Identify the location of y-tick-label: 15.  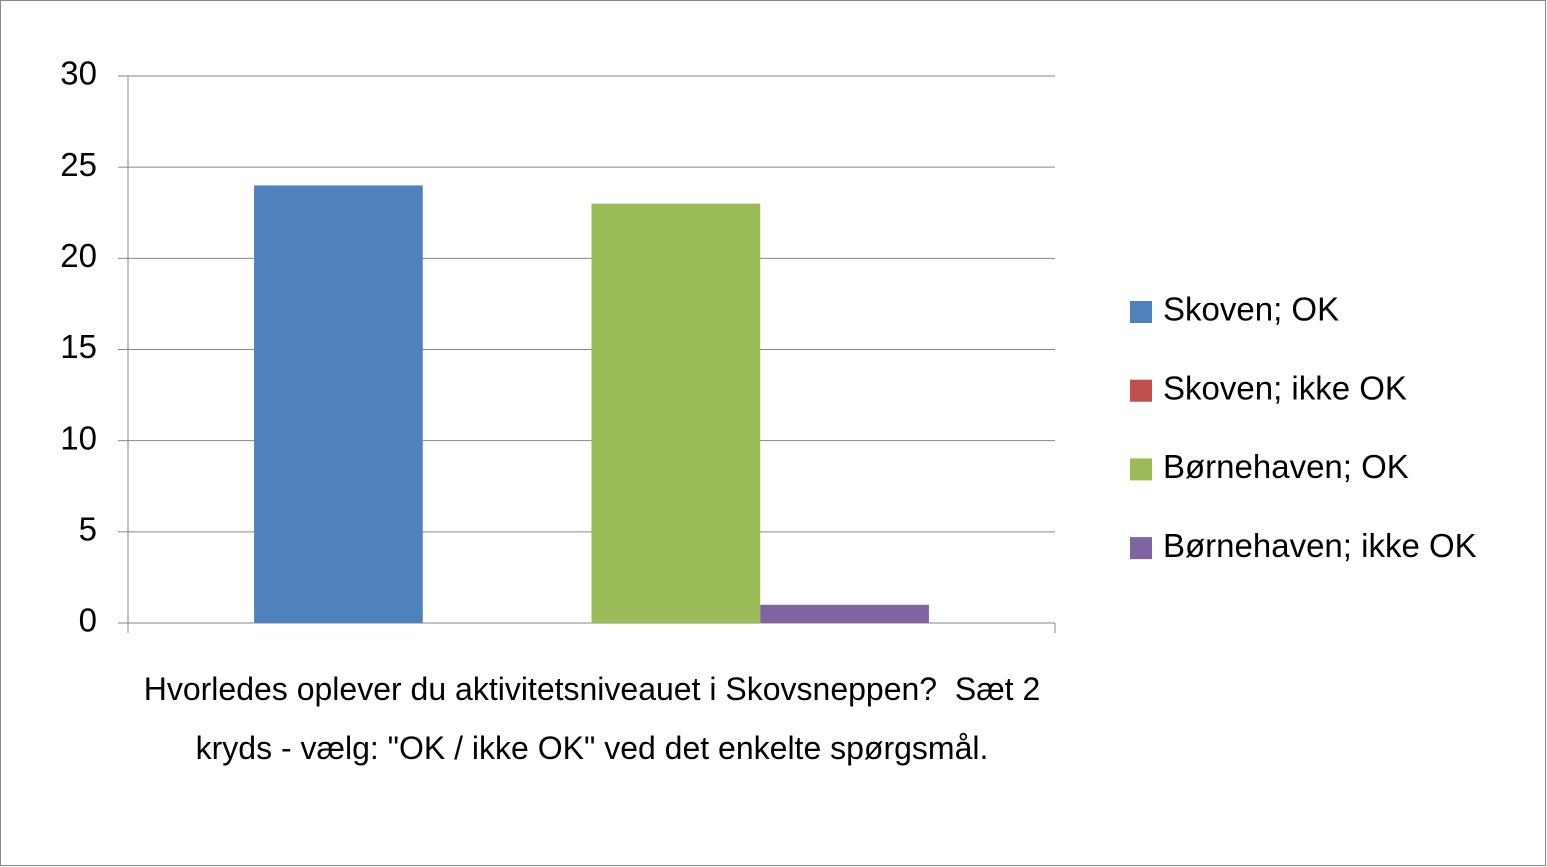
(78, 346).